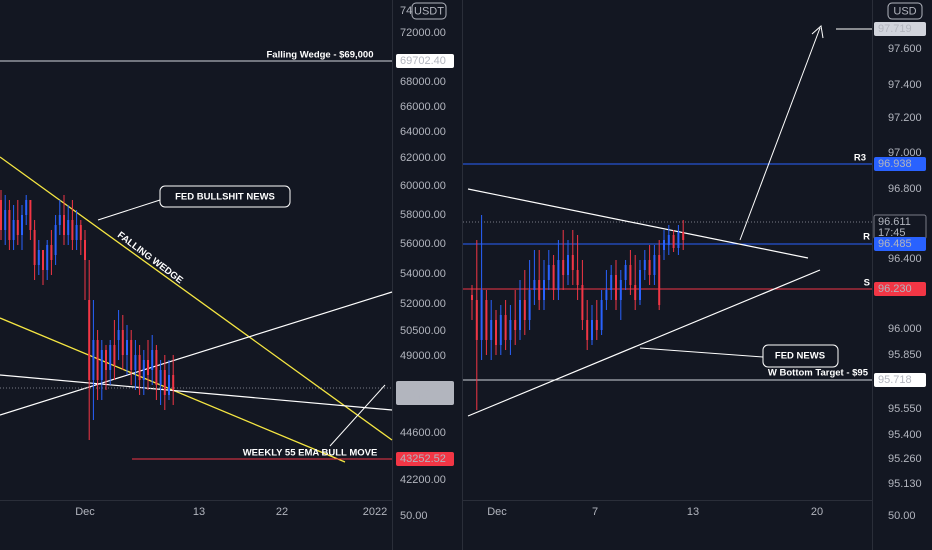 This screenshot has height=550, width=932. What do you see at coordinates (817, 32) in the screenshot?
I see `arrow-head` at bounding box center [817, 32].